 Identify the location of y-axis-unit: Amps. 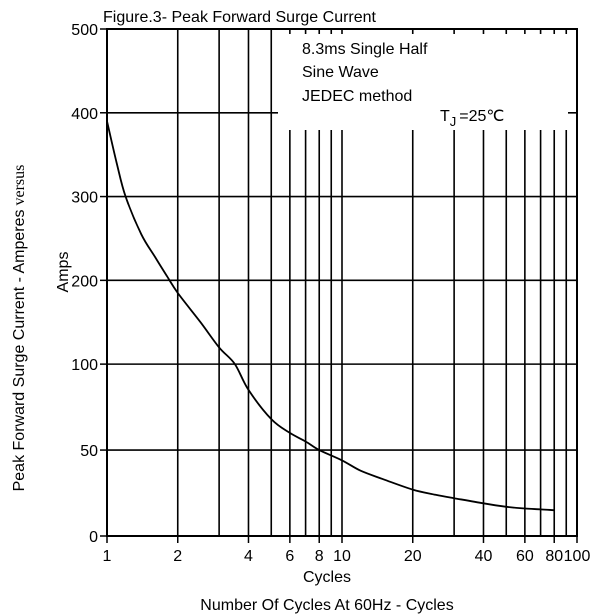
(63, 272).